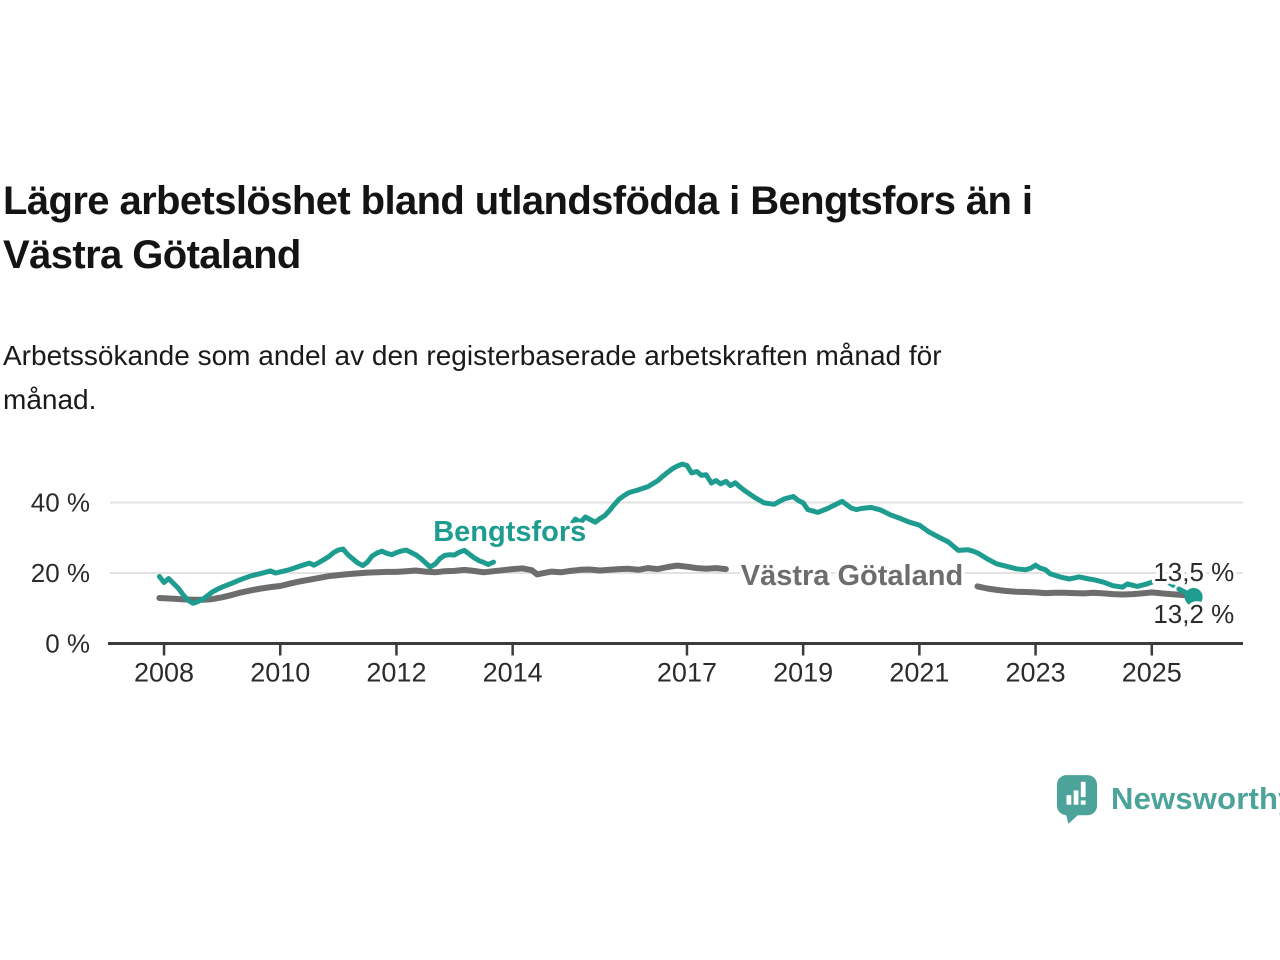 This screenshot has width=1280, height=960. Describe the element at coordinates (513, 673) in the screenshot. I see `x-tick-label-2014: 2014` at that location.